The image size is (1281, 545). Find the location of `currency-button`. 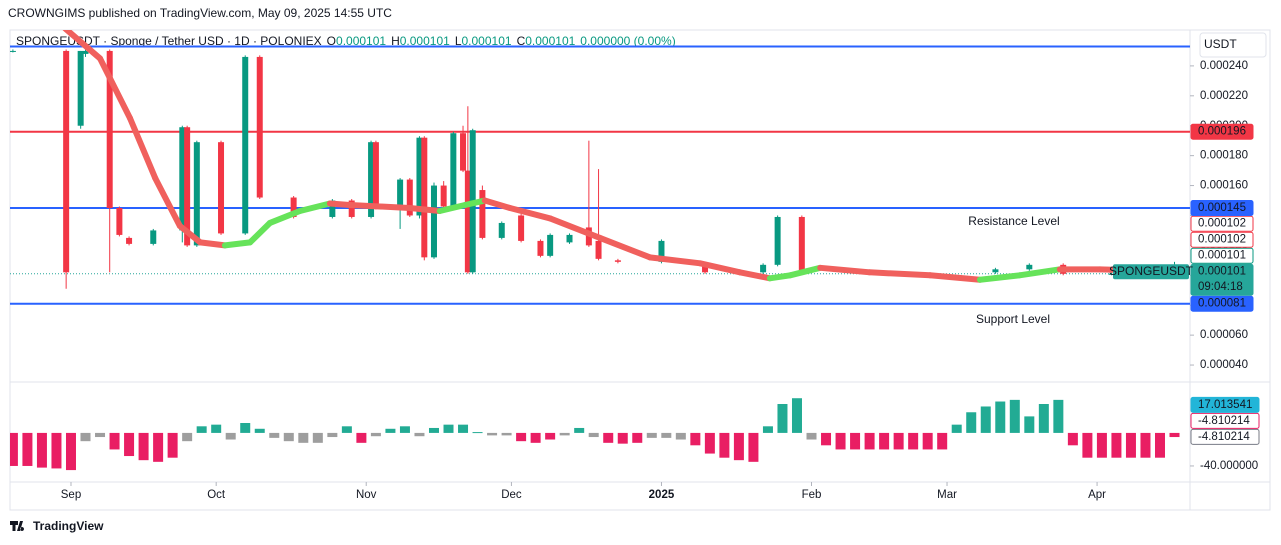

currency-button is located at coordinates (1233, 45).